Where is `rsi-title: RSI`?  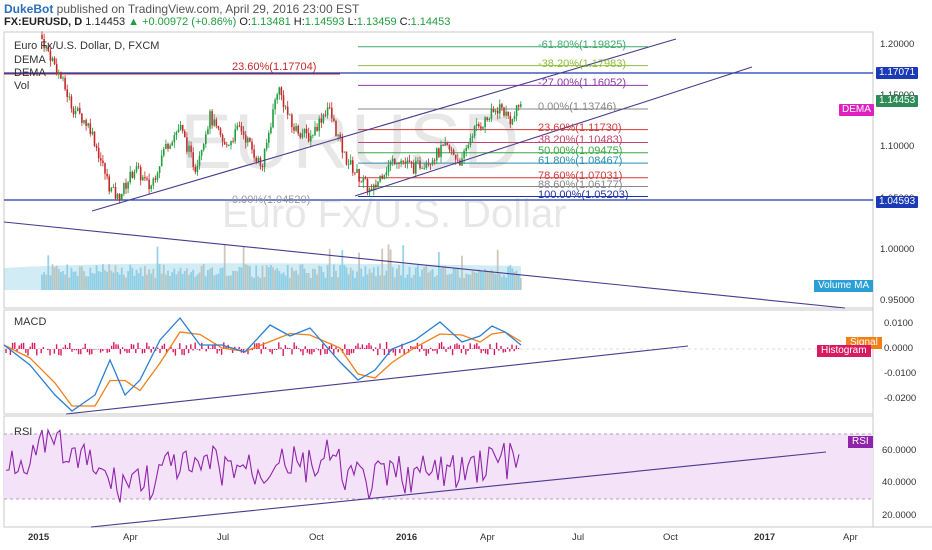
rsi-title: RSI is located at coordinates (23, 432).